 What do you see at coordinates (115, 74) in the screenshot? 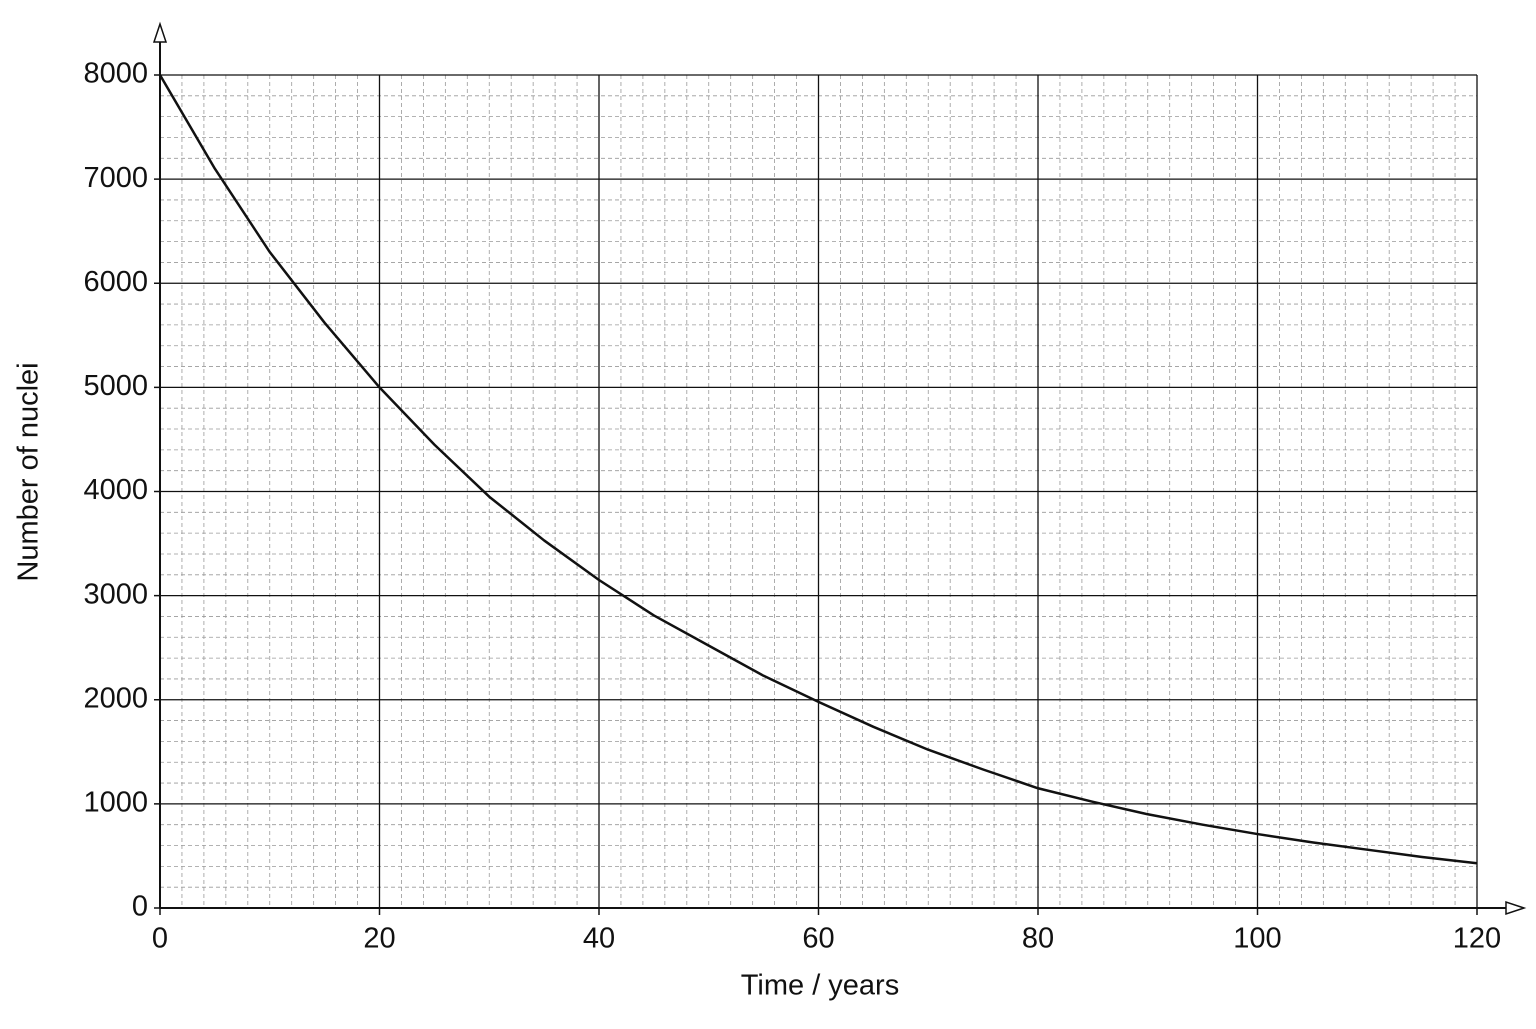
I see `y-tick-label: 8000` at bounding box center [115, 74].